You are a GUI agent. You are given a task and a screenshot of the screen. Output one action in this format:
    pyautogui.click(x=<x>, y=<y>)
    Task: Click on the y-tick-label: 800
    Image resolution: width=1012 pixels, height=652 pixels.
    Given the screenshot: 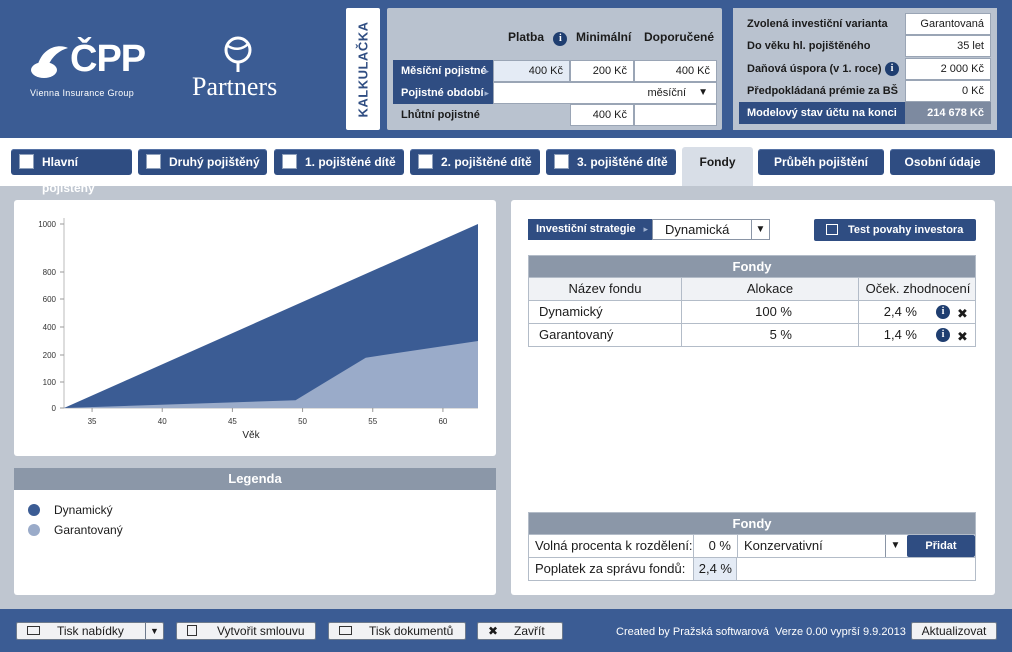 What is the action you would take?
    pyautogui.click(x=50, y=272)
    